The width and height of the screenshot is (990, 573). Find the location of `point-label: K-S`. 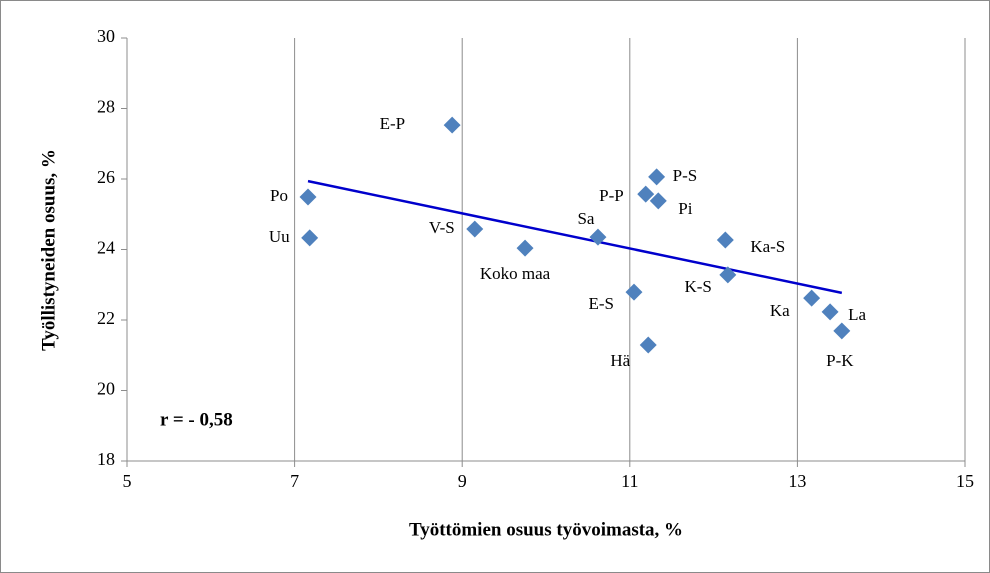

point-label: K-S is located at coordinates (697, 286).